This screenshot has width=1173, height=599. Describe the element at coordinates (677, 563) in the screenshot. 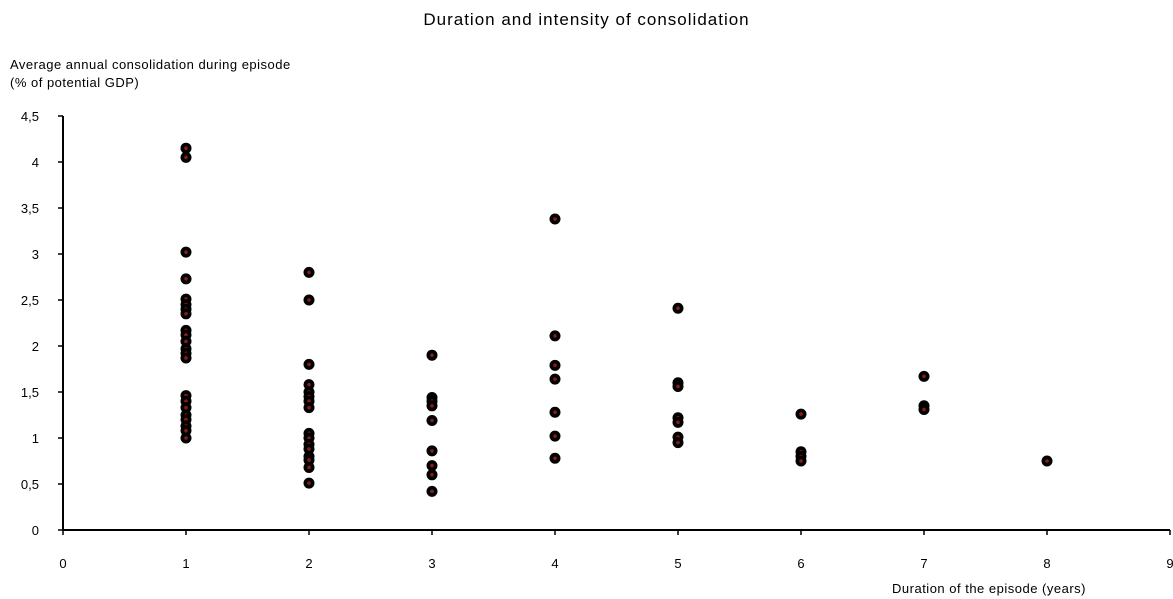

I see `x-tick-label: 5` at that location.